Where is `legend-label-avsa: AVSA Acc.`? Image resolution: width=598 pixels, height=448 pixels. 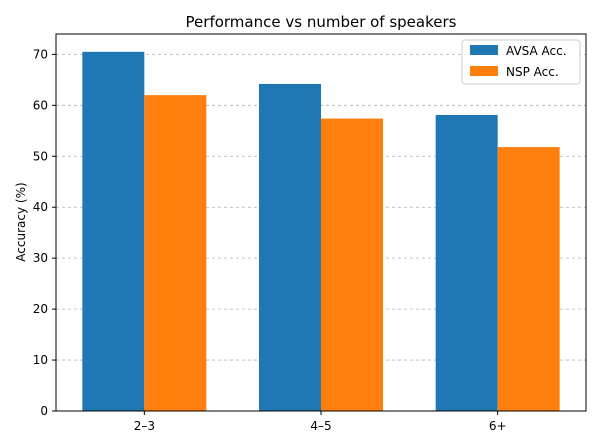
legend-label-avsa: AVSA Acc. is located at coordinates (536, 51).